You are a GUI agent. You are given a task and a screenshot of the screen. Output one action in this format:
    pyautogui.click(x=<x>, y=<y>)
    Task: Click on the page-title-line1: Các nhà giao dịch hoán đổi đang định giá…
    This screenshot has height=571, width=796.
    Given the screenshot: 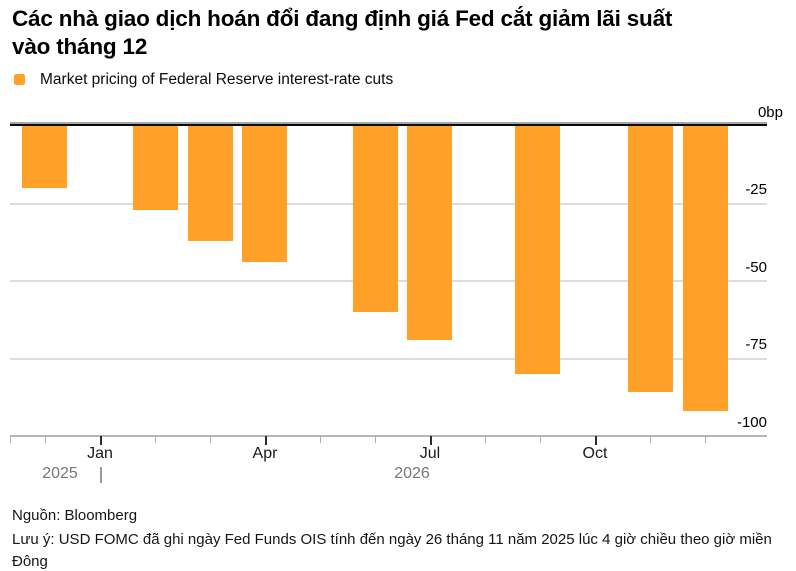 What is the action you would take?
    pyautogui.click(x=342, y=18)
    